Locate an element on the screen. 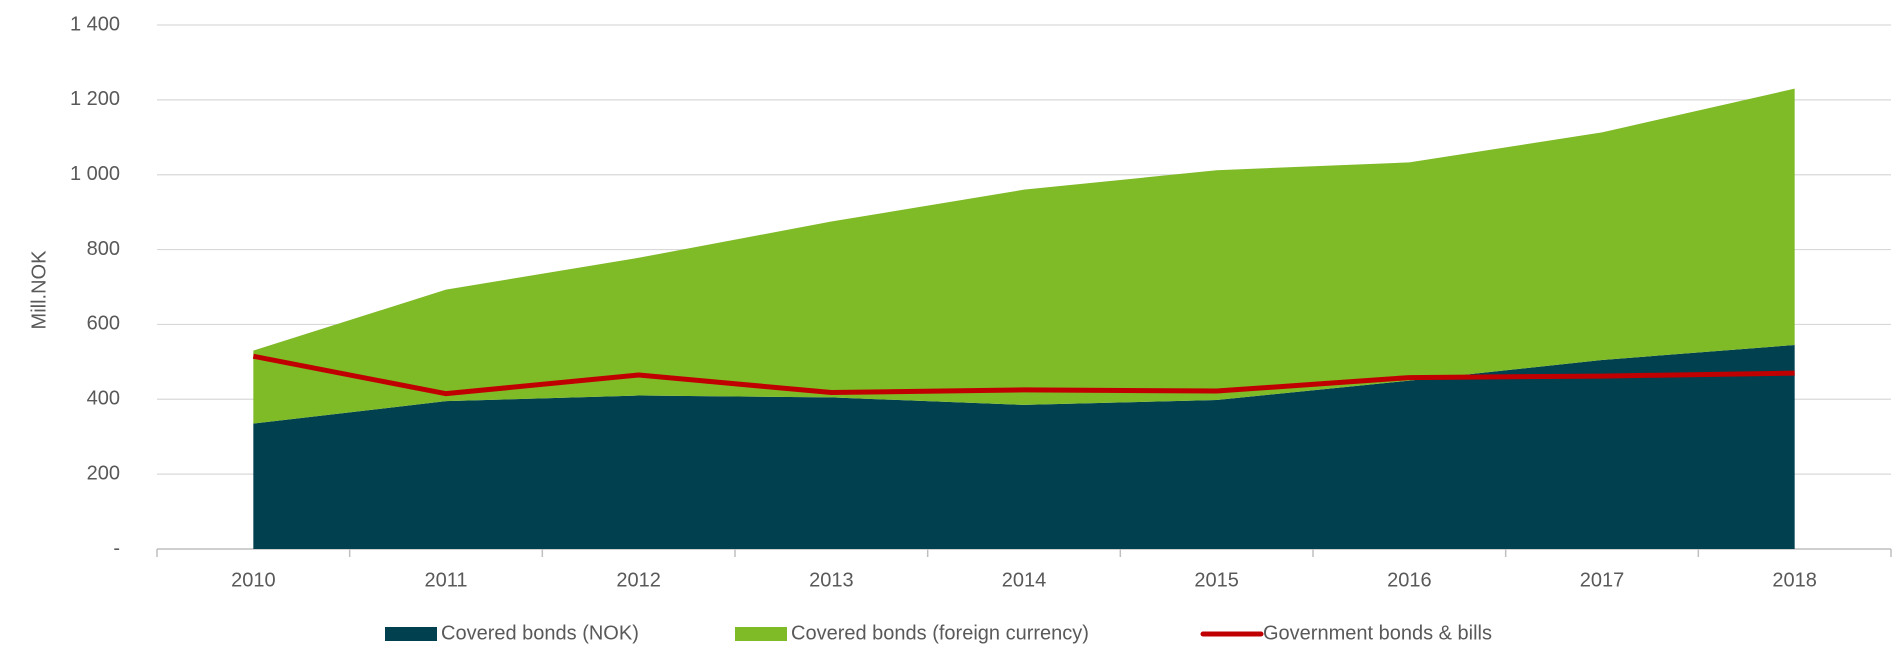  x-tick-label: 2011 is located at coordinates (445, 580).